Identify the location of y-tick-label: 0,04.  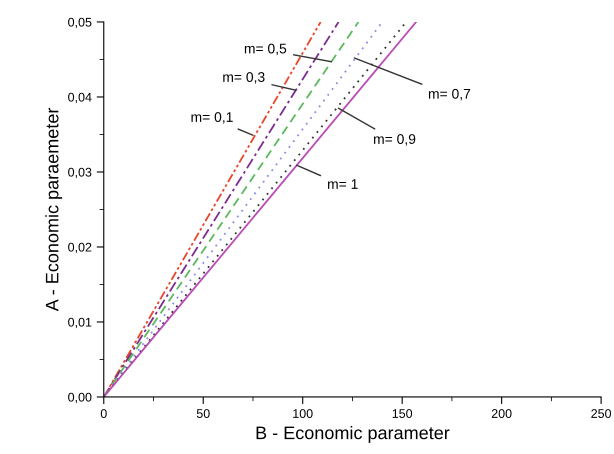
(80, 98).